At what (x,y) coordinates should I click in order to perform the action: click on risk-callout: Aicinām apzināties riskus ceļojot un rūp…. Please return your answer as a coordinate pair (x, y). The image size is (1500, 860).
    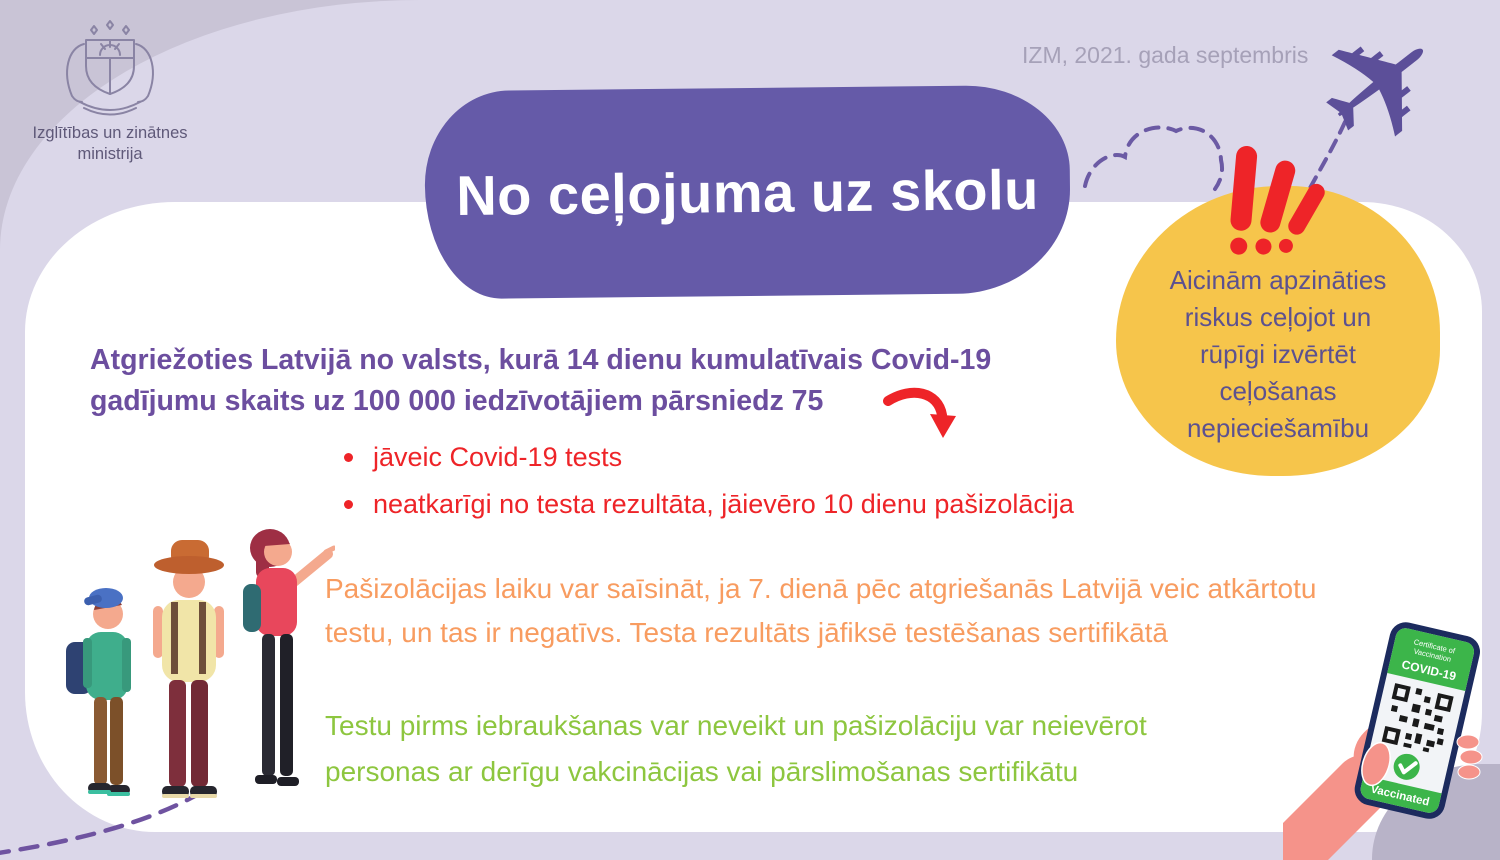
    Looking at the image, I should click on (1278, 331).